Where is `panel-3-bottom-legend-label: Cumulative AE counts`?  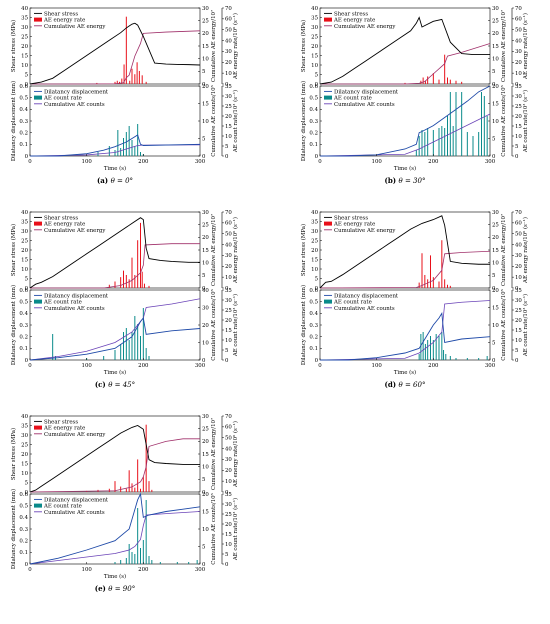
panel-3-bottom-legend-label: Cumulative AE counts is located at coordinates (364, 309).